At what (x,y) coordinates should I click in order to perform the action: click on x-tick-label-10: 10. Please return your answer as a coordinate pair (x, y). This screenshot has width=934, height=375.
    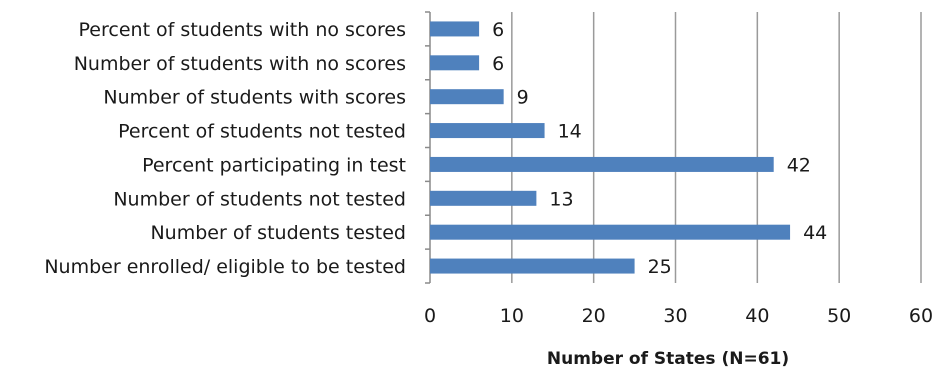
    Looking at the image, I should click on (512, 316).